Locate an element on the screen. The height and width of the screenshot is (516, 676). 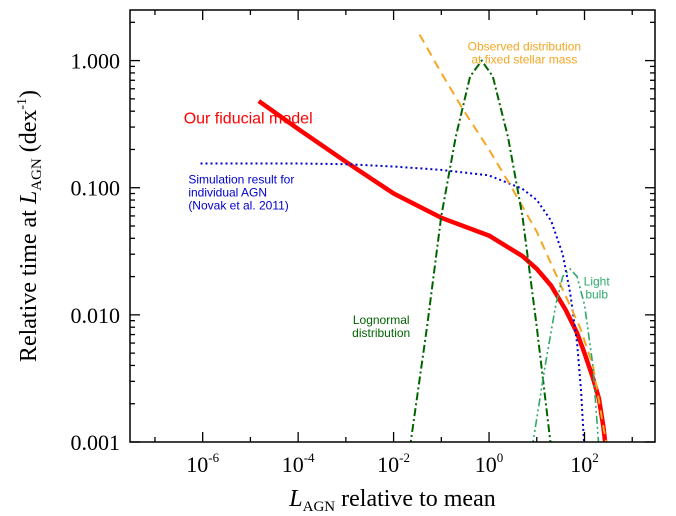
series-annotation-3: Lognormal is located at coordinates (381, 320).